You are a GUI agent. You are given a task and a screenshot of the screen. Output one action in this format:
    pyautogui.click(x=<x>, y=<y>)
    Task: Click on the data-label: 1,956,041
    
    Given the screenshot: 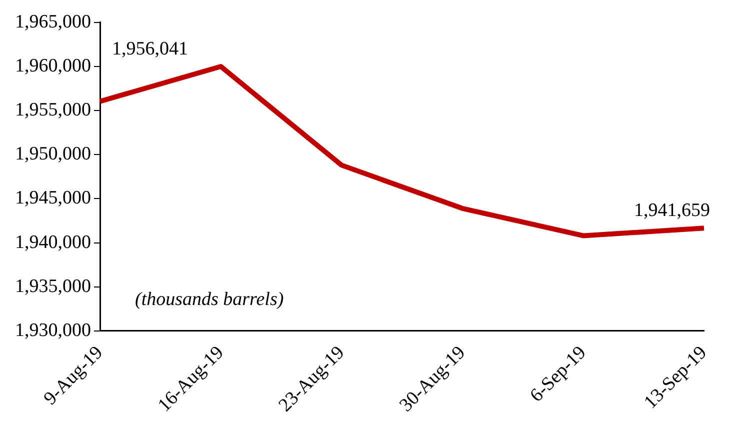 What is the action you would take?
    pyautogui.click(x=150, y=49)
    